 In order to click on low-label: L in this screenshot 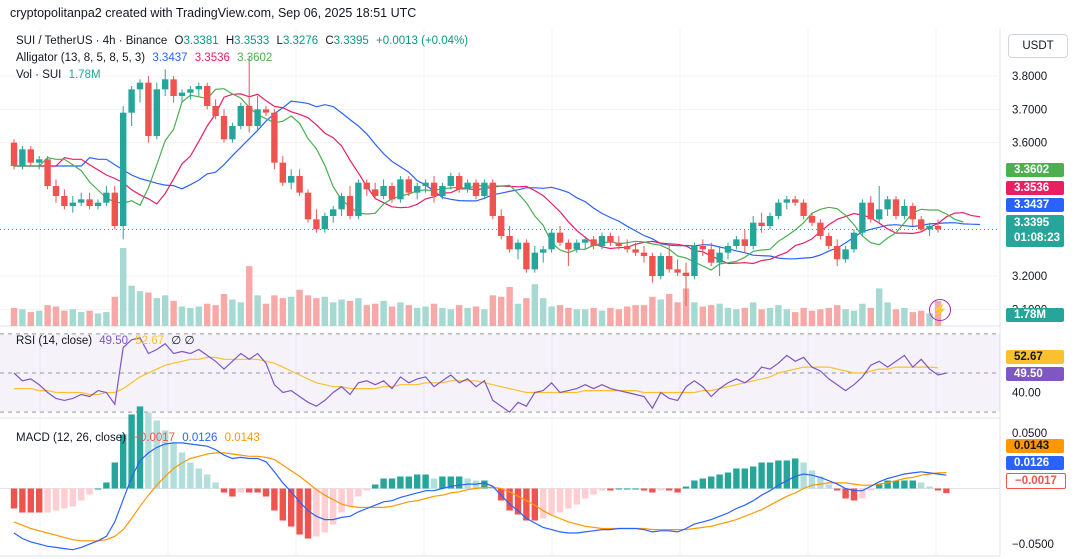, I will do `click(279, 41)`.